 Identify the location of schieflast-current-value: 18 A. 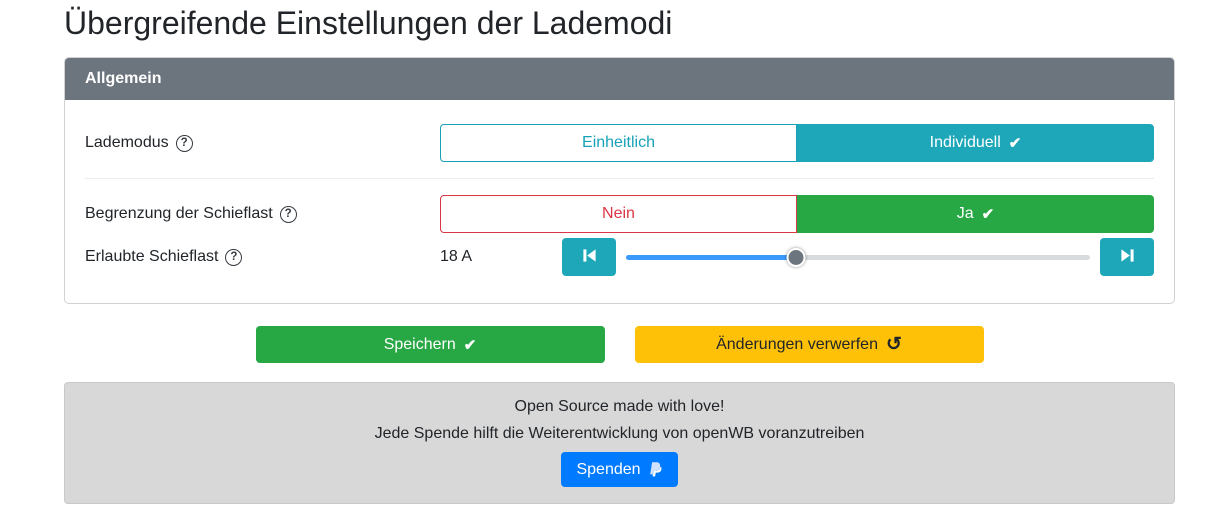
(456, 256).